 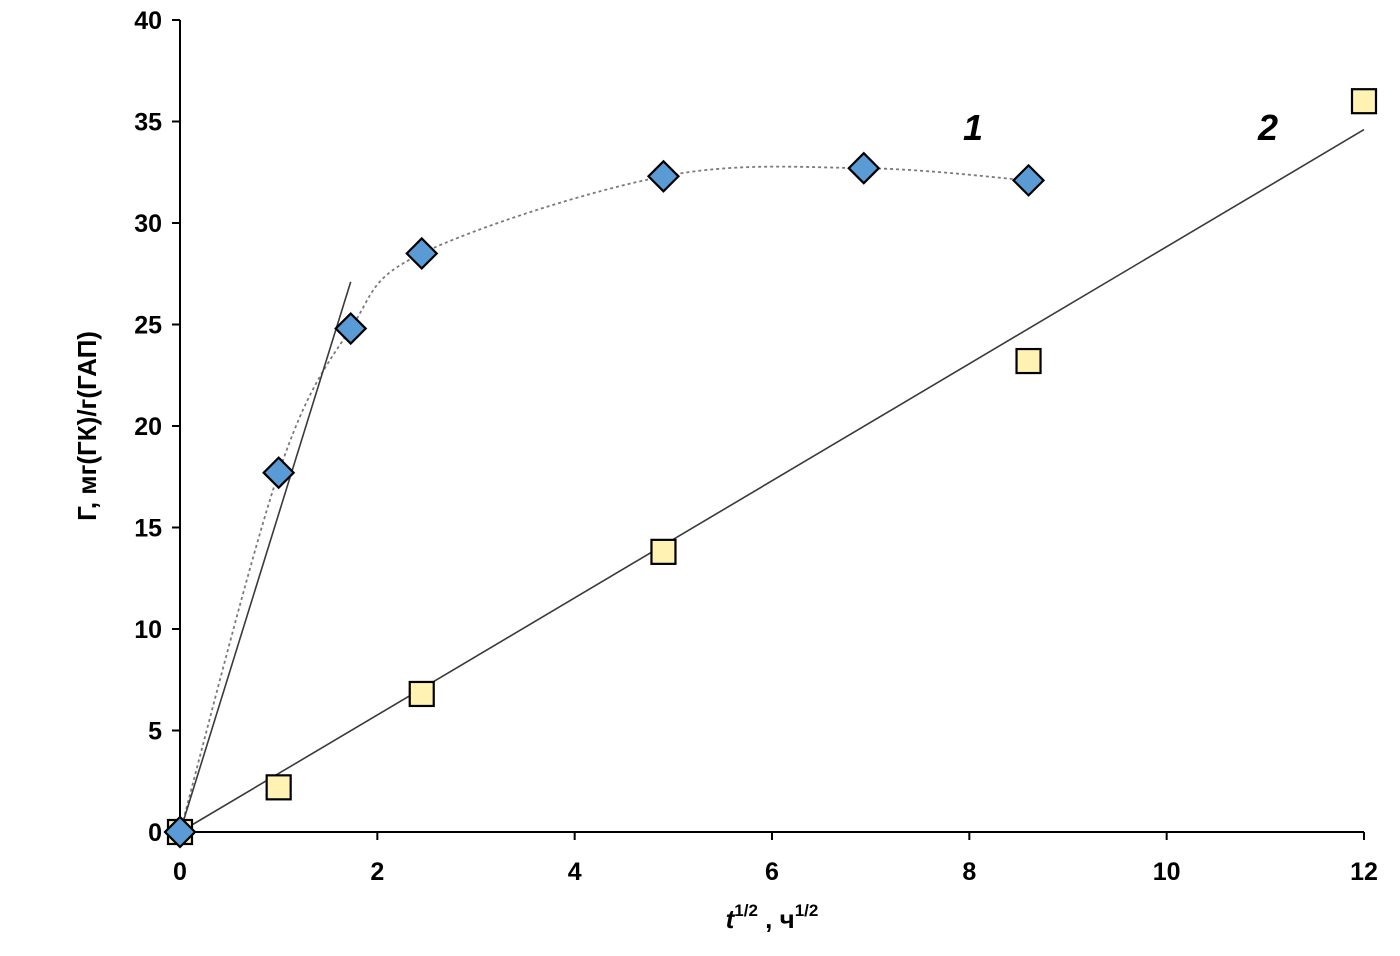 What do you see at coordinates (148, 529) in the screenshot?
I see `y-tick-label: 15` at bounding box center [148, 529].